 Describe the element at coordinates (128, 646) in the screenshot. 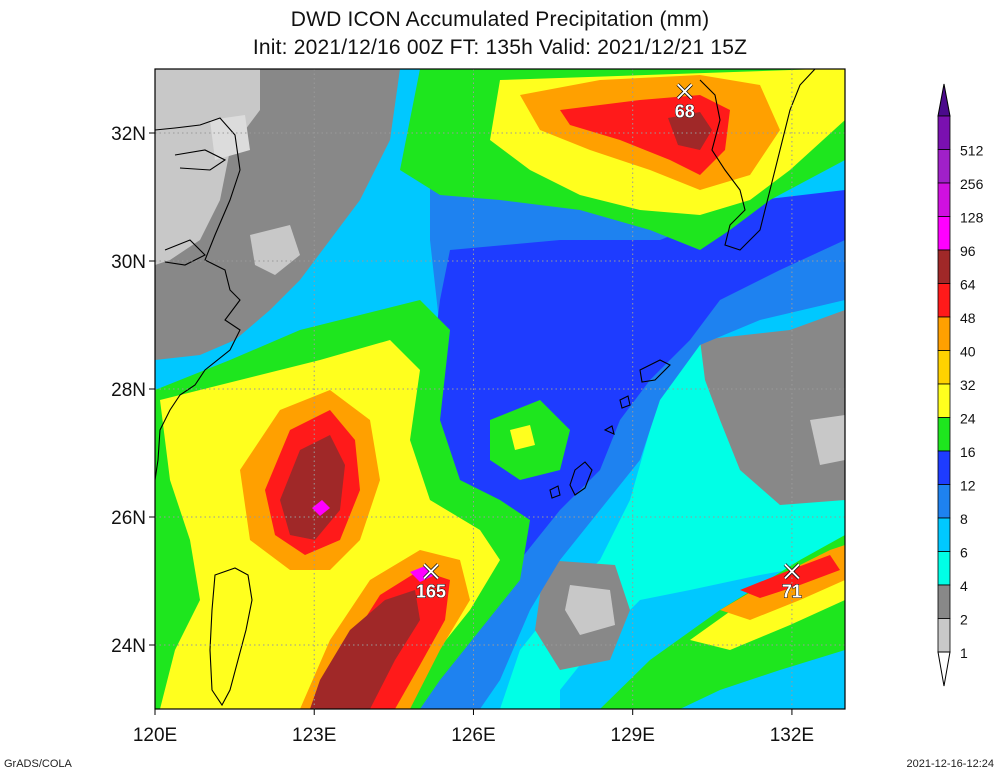

I see `lat-tick-label-0: 24N` at that location.